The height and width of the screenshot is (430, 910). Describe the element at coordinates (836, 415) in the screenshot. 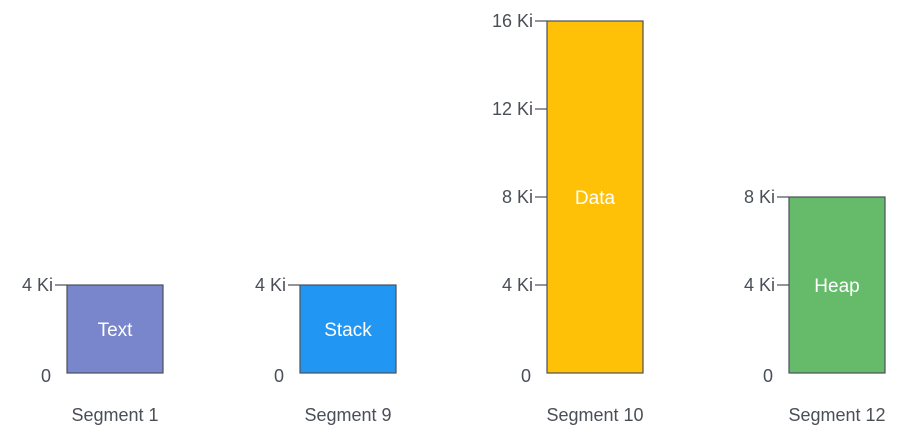

I see `segment-name-label: Segment 12` at that location.